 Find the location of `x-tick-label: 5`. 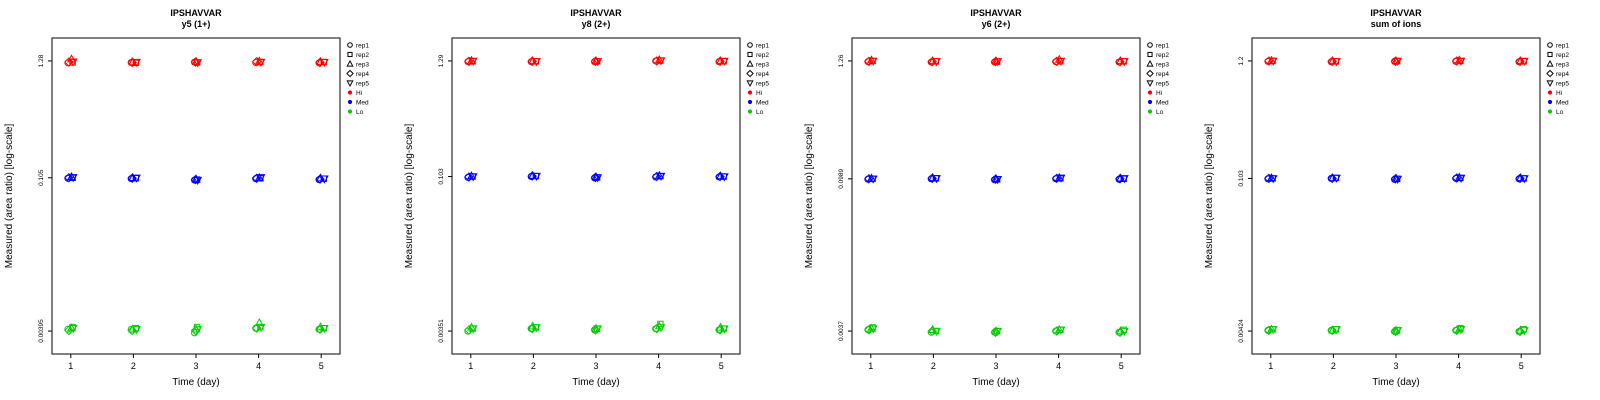

x-tick-label: 5 is located at coordinates (1121, 366).